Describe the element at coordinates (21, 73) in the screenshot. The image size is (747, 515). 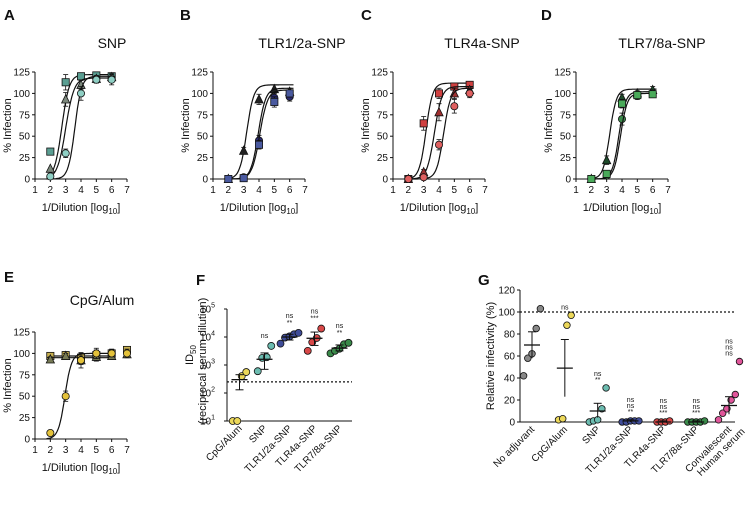
I see `y-tick-label: 125` at that location.